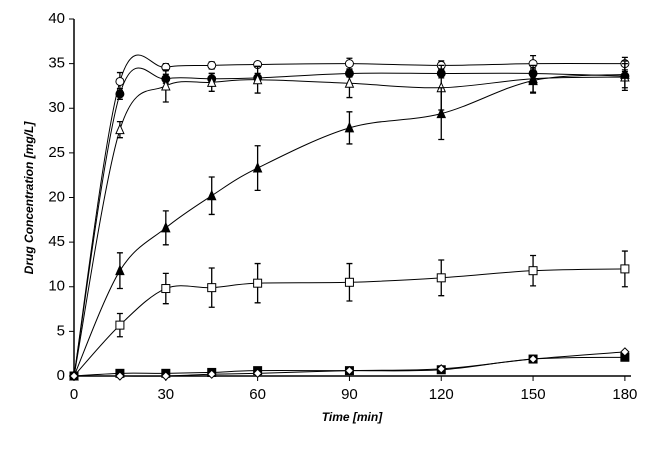 This screenshot has width=665, height=453. What do you see at coordinates (349, 394) in the screenshot?
I see `x-tick-label: 90` at bounding box center [349, 394].